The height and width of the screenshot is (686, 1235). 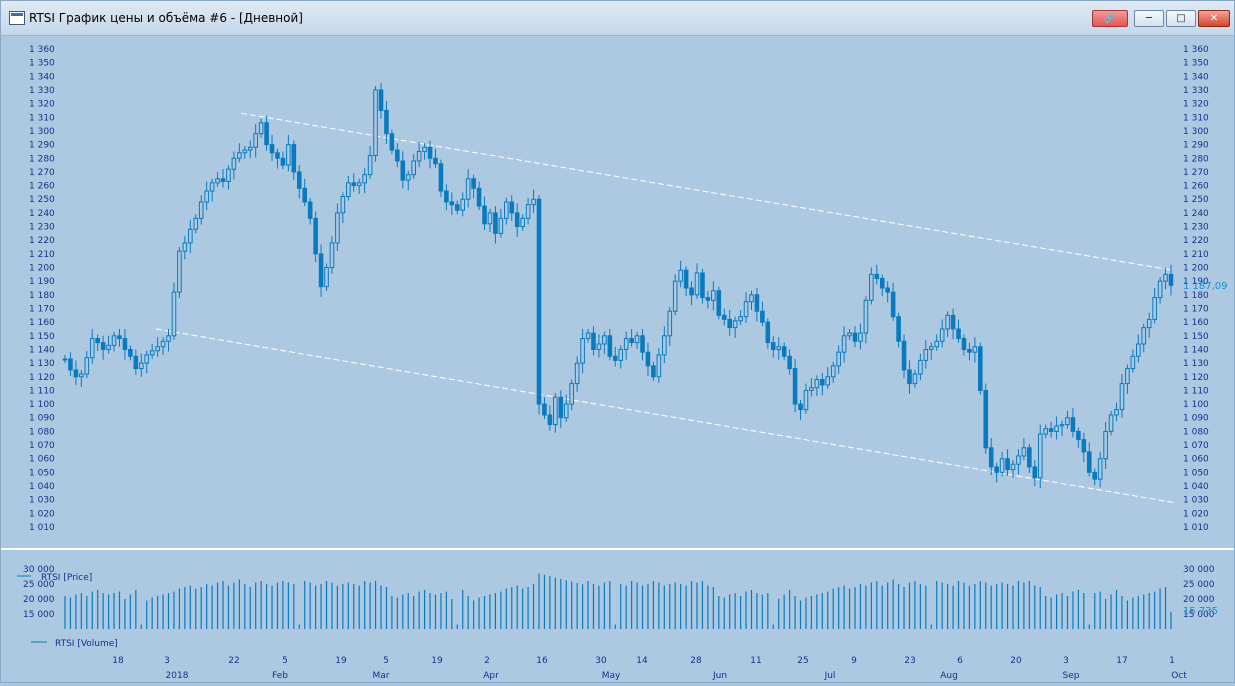 I want to click on close-button: ✕, so click(x=1214, y=18).